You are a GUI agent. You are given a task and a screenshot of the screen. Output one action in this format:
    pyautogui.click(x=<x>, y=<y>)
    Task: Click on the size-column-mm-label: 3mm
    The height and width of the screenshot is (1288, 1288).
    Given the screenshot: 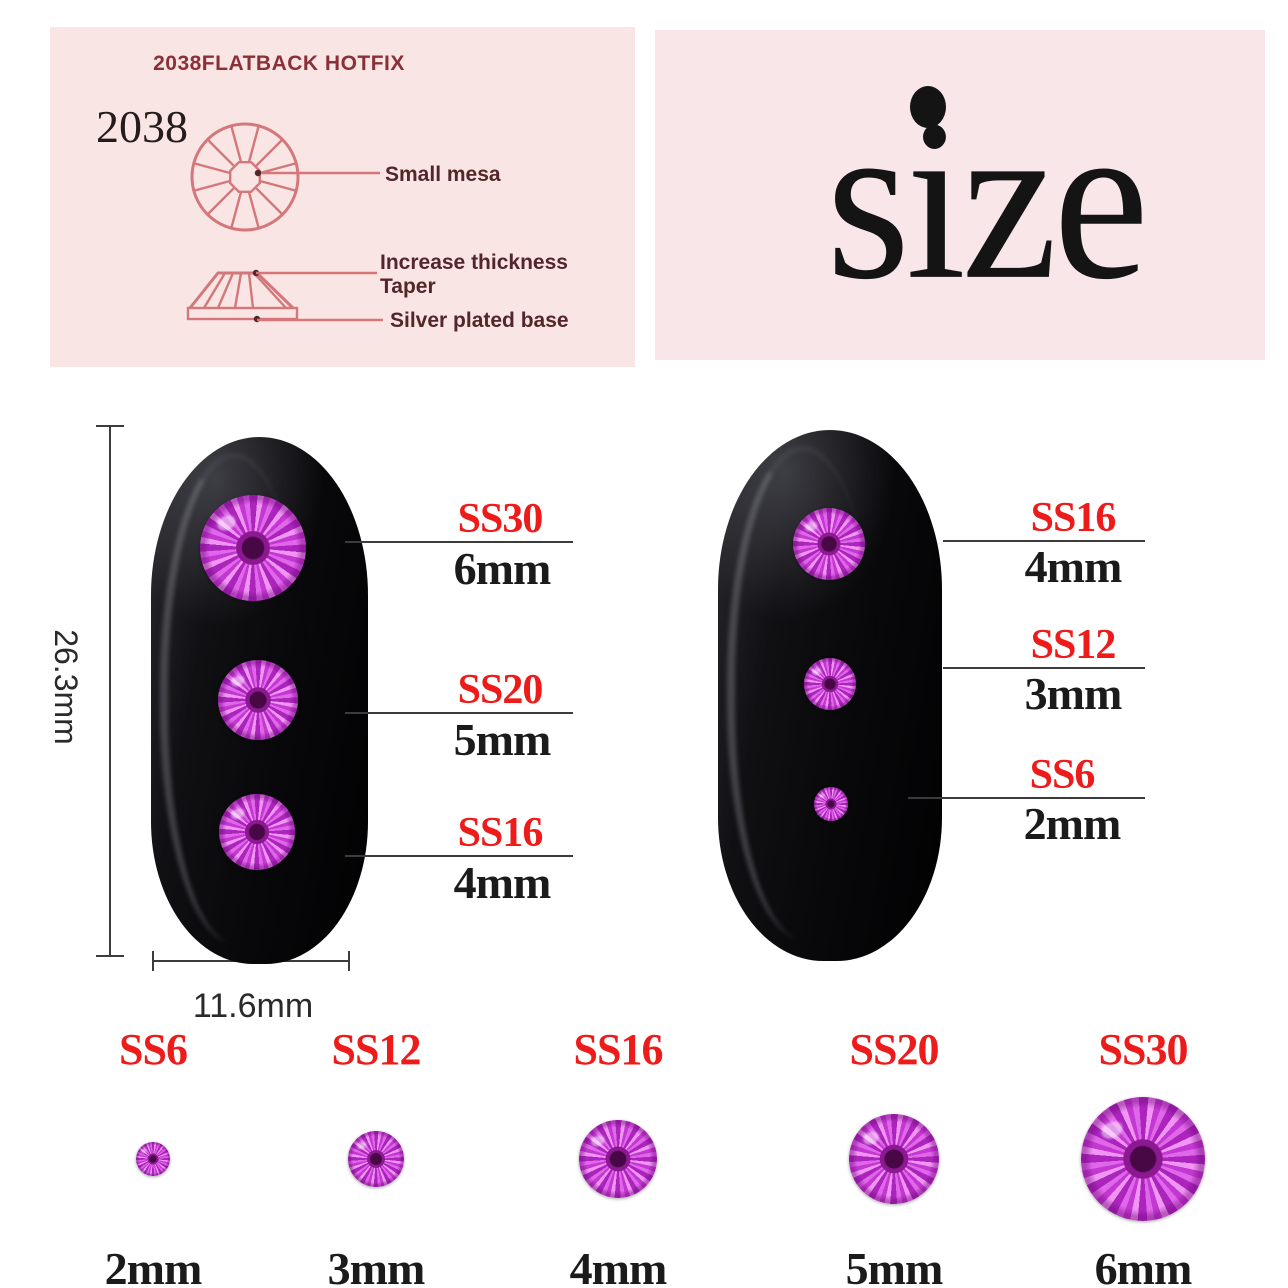 What is the action you would take?
    pyautogui.click(x=376, y=1265)
    